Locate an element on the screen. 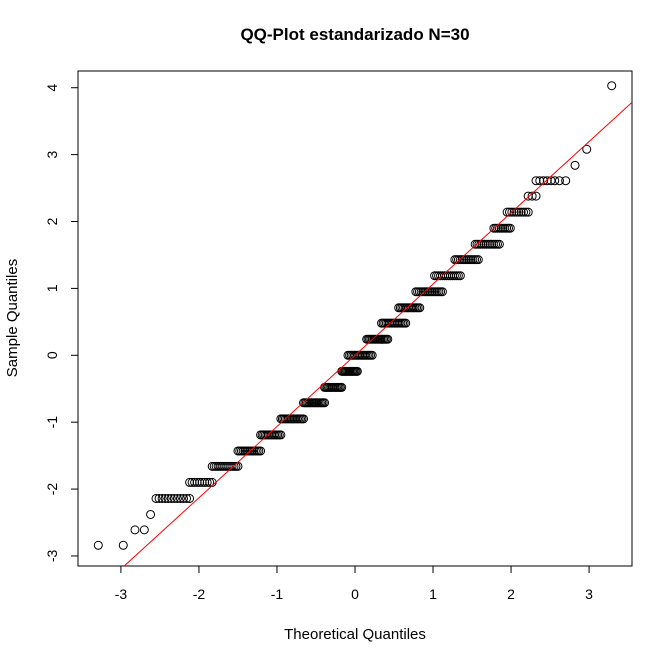  chart-title: QQ-Plot estandarizado N=30 is located at coordinates (354, 34).